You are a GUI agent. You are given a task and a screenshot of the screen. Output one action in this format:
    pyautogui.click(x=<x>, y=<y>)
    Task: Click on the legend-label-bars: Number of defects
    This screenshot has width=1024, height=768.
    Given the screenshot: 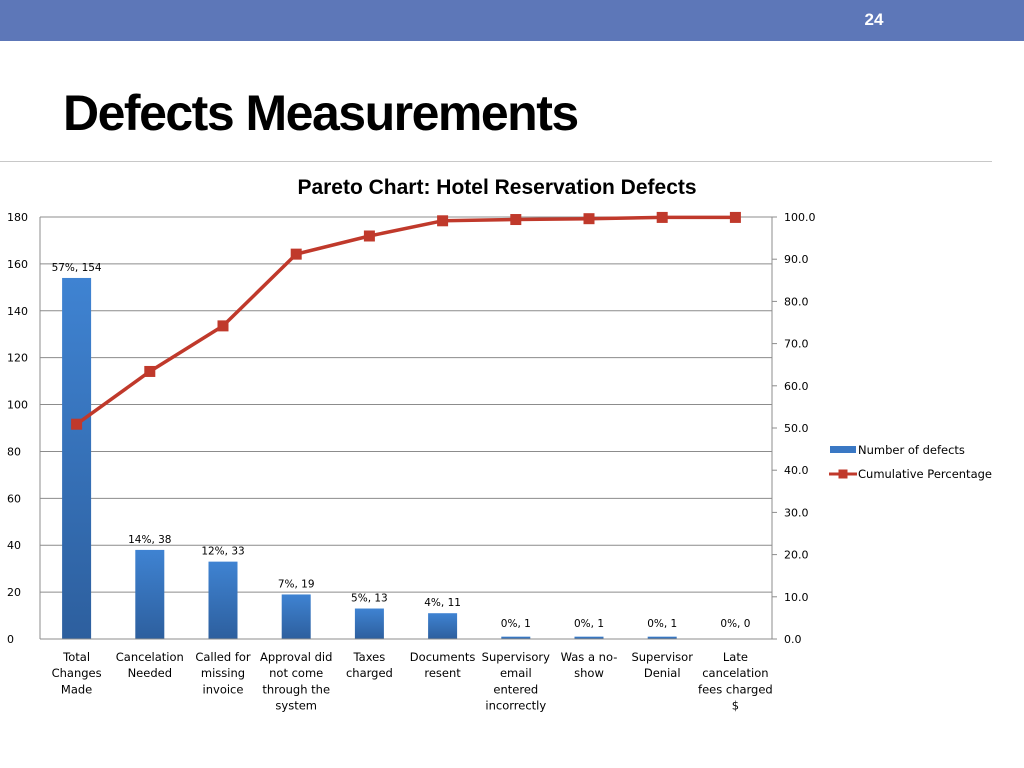 What is the action you would take?
    pyautogui.click(x=911, y=450)
    